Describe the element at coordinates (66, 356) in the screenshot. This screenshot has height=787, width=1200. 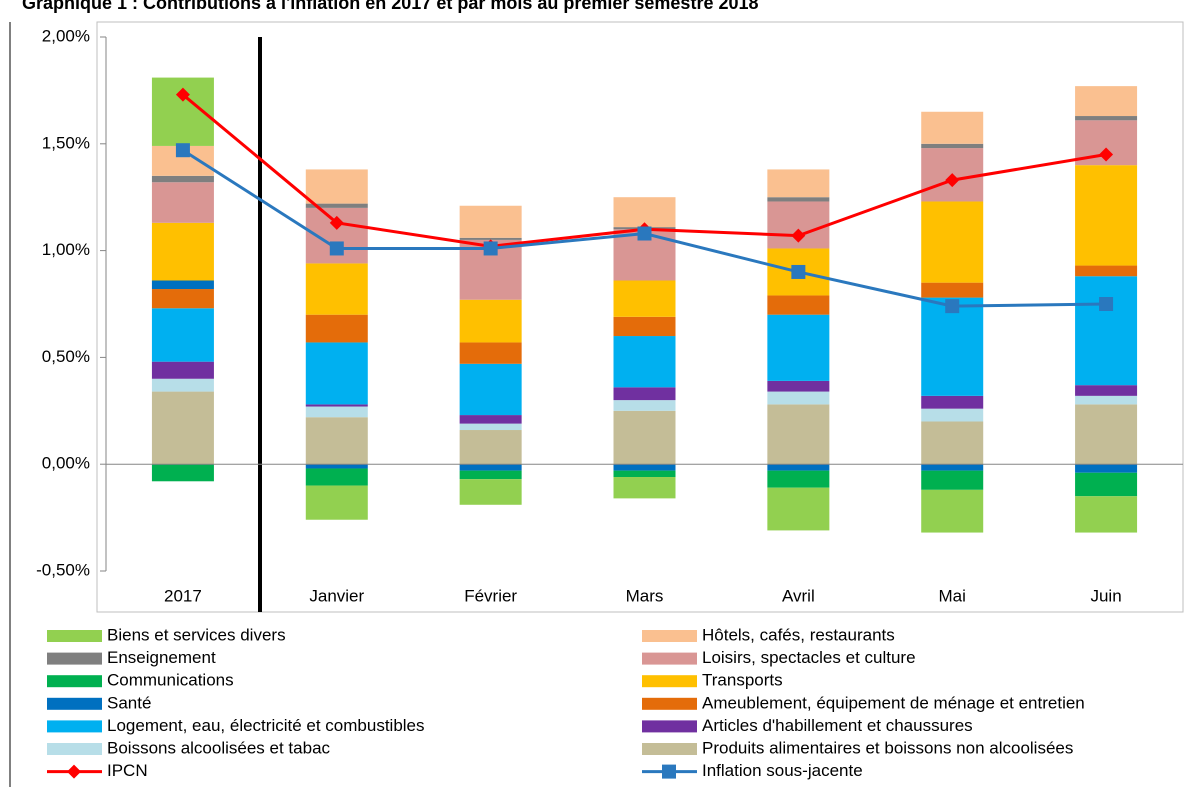
I see `y-tick-label: 0,50%` at that location.